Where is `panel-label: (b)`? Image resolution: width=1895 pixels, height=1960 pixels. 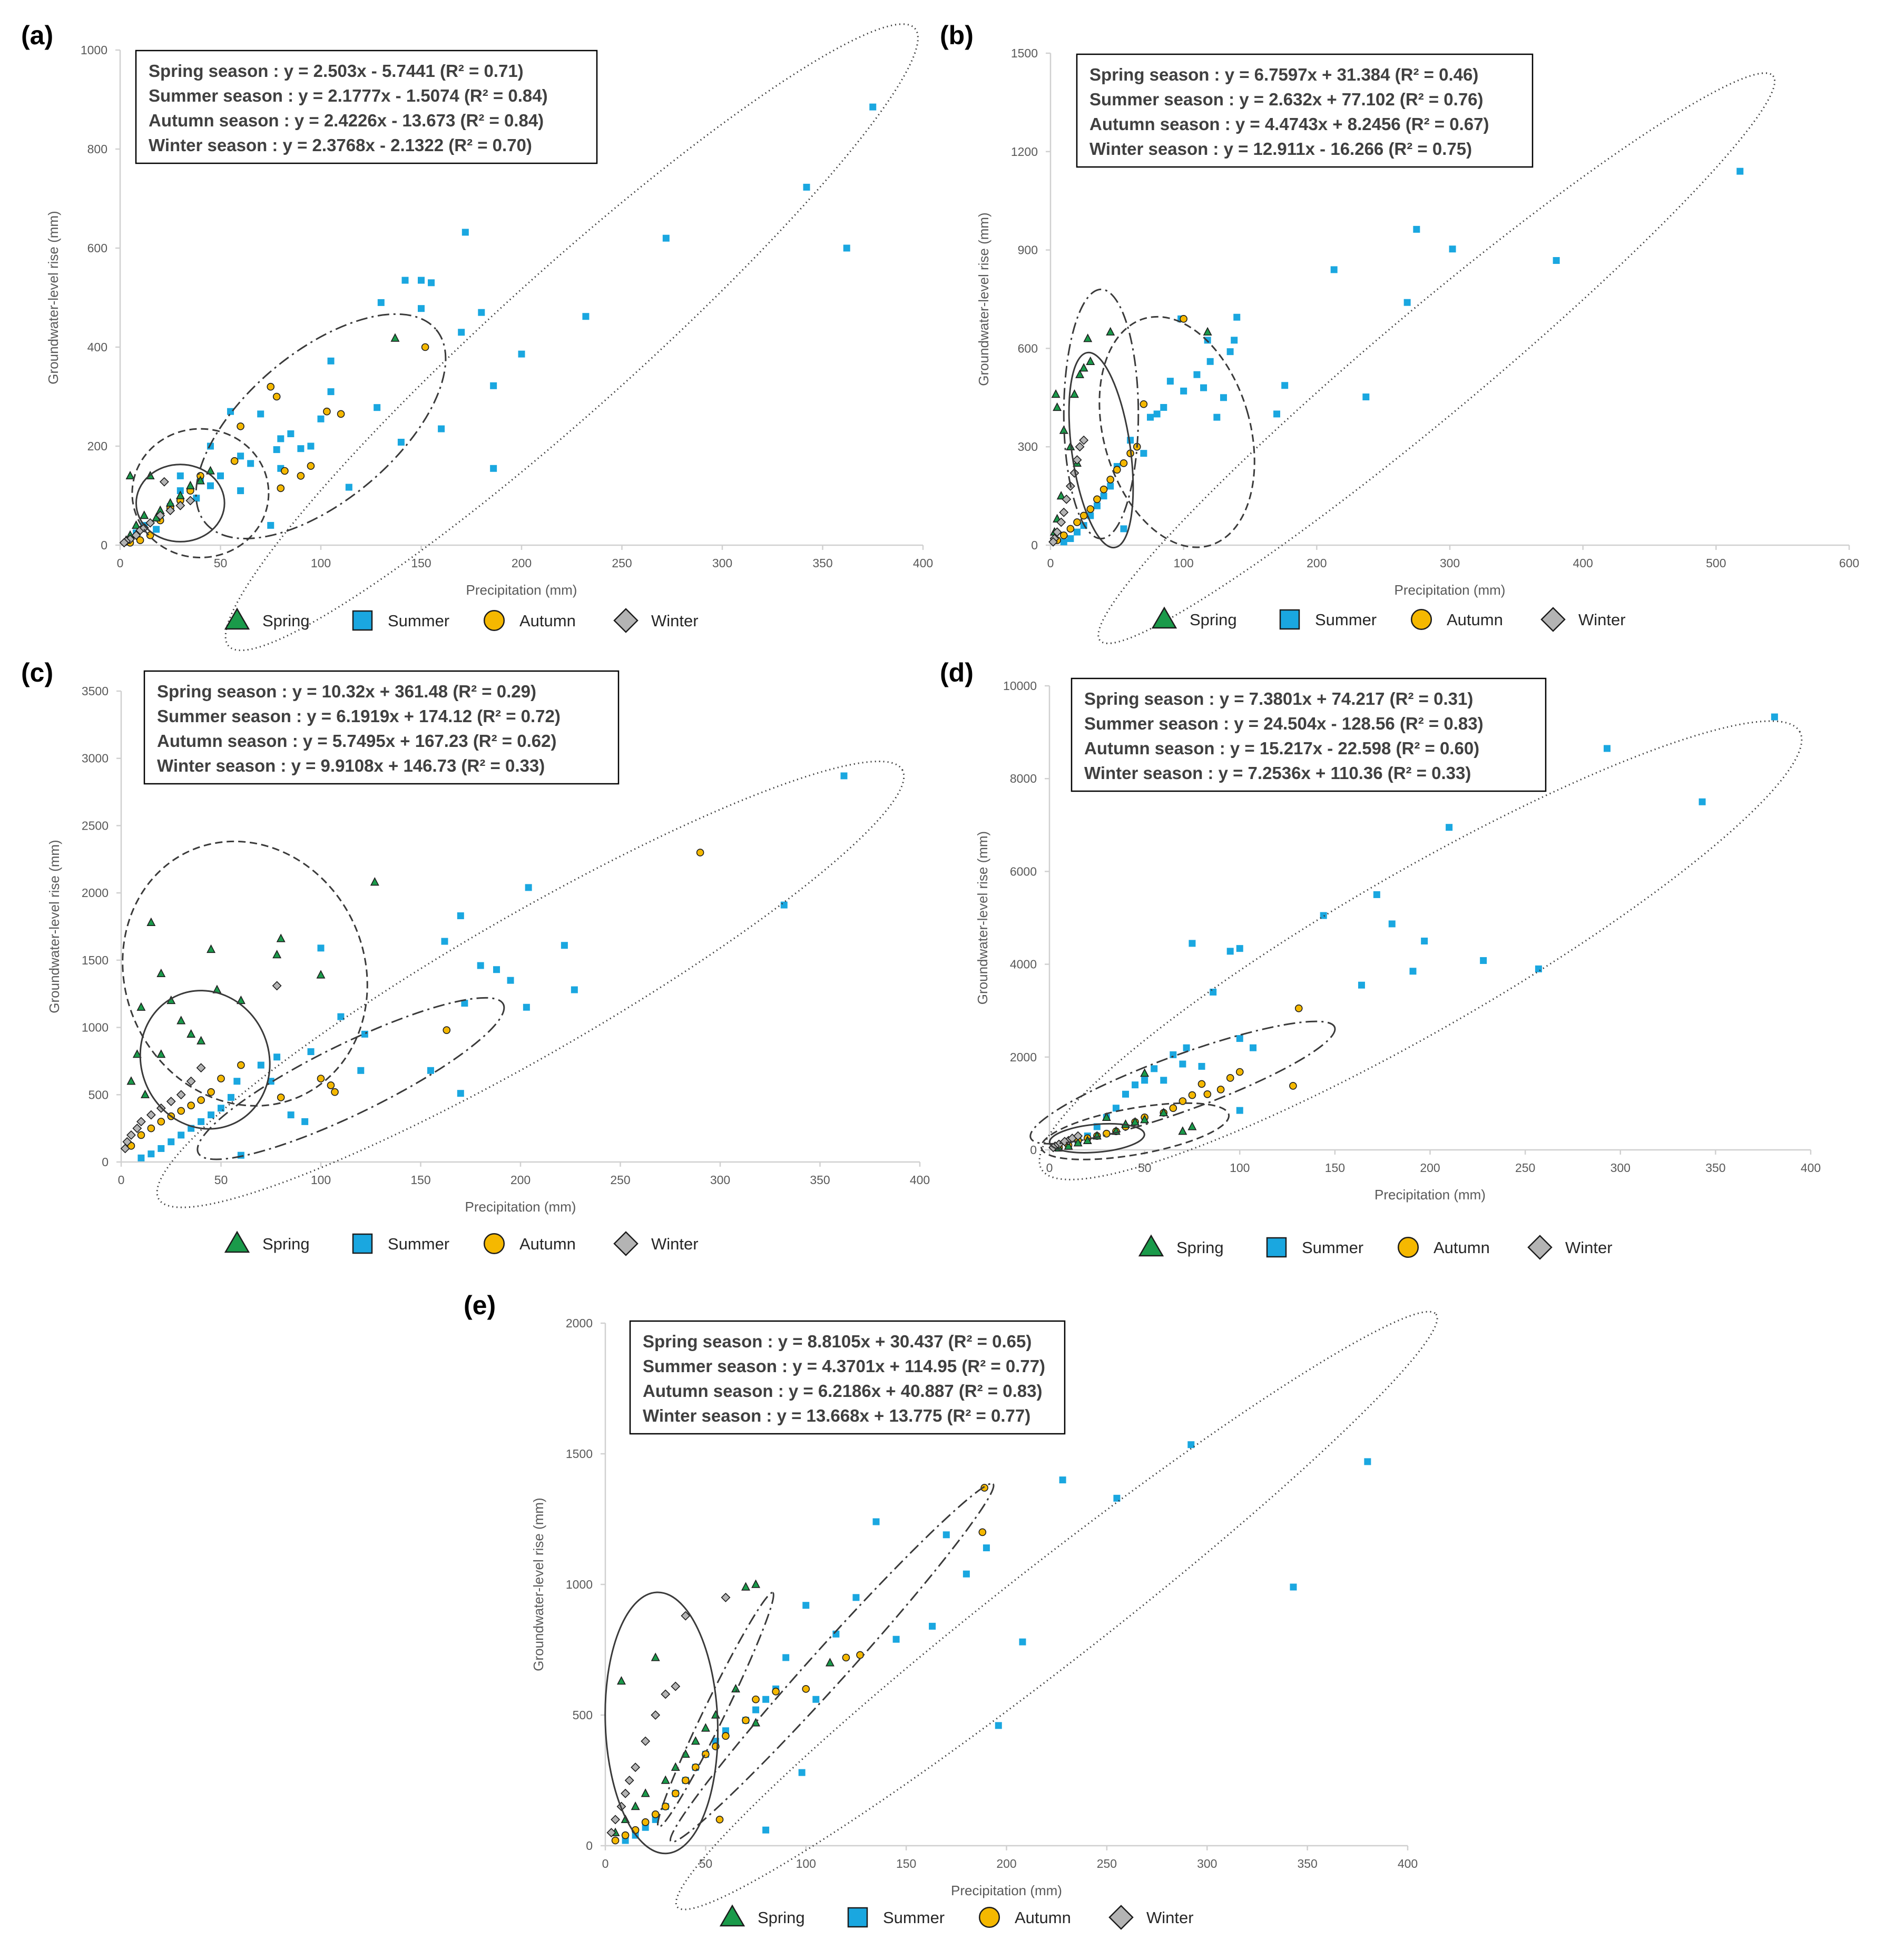
panel-label: (b) is located at coordinates (957, 35).